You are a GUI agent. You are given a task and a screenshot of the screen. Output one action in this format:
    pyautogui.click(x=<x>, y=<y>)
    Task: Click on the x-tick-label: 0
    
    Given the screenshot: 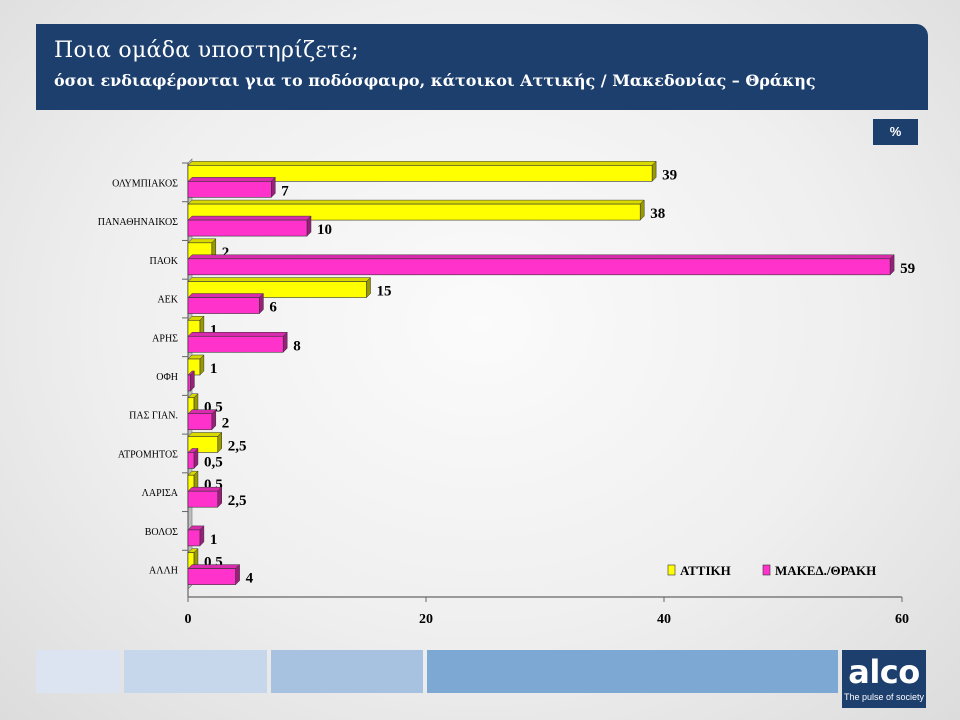 What is the action you would take?
    pyautogui.click(x=188, y=619)
    